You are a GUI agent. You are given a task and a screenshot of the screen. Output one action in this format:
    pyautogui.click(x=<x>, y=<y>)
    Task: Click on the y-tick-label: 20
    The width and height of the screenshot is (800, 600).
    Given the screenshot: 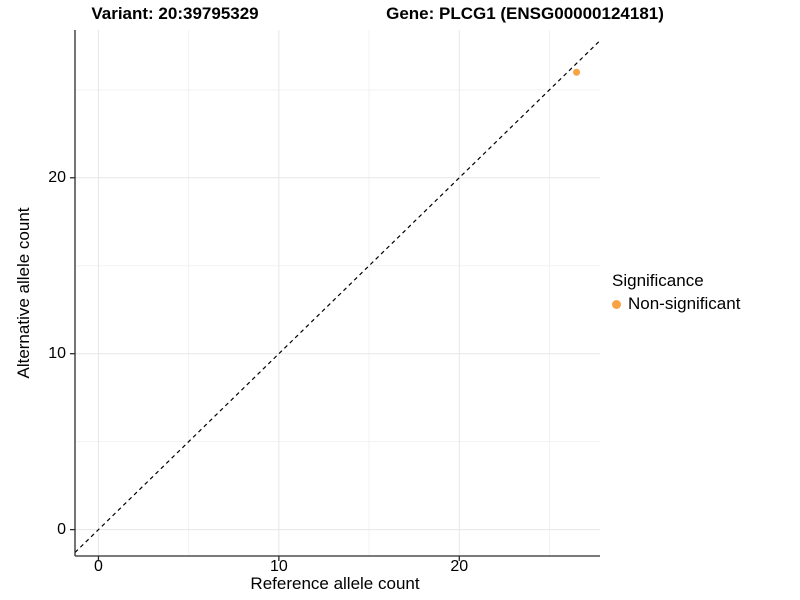 What is the action you would take?
    pyautogui.click(x=57, y=177)
    